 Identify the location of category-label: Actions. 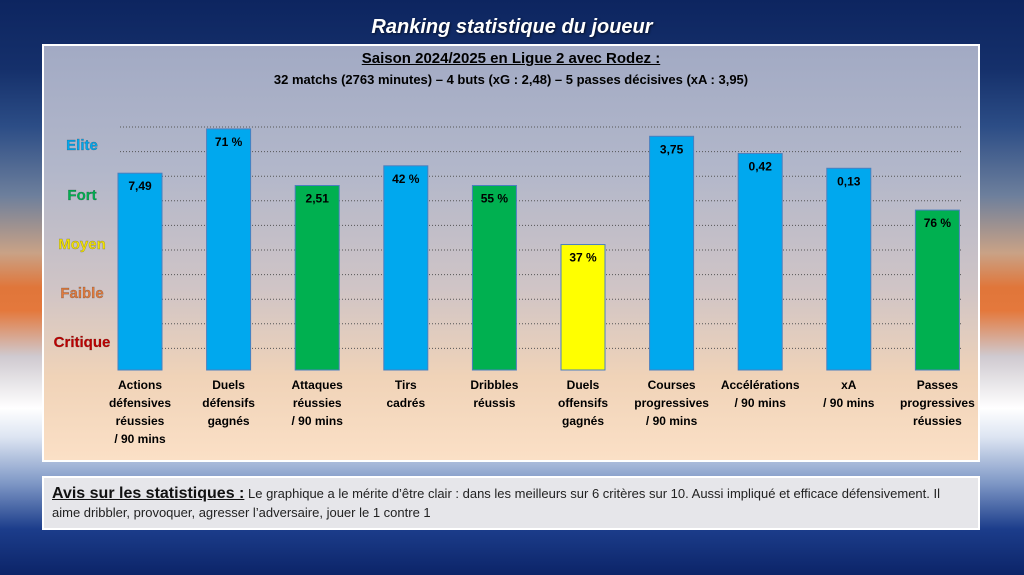
(140, 385).